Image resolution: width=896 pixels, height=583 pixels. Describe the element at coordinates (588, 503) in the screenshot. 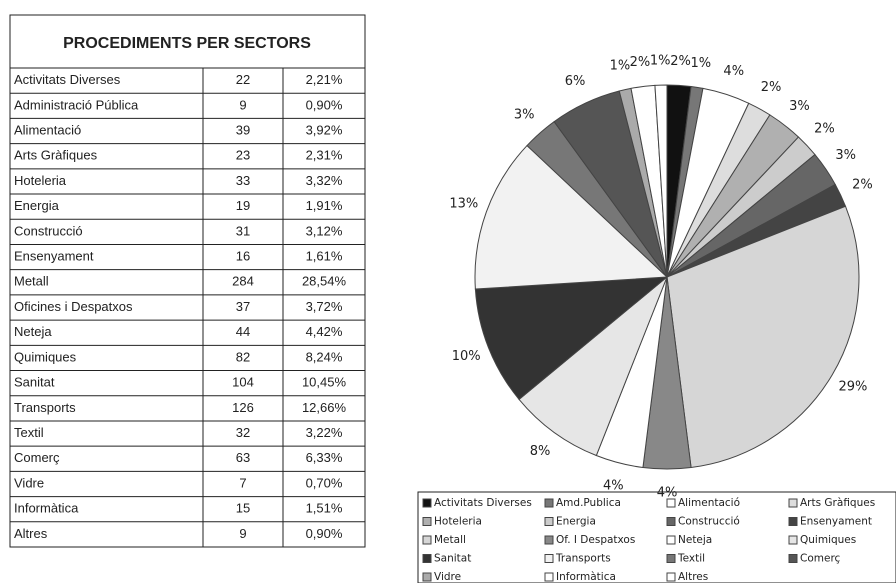

I see `legend-label: Amd.Publica` at that location.